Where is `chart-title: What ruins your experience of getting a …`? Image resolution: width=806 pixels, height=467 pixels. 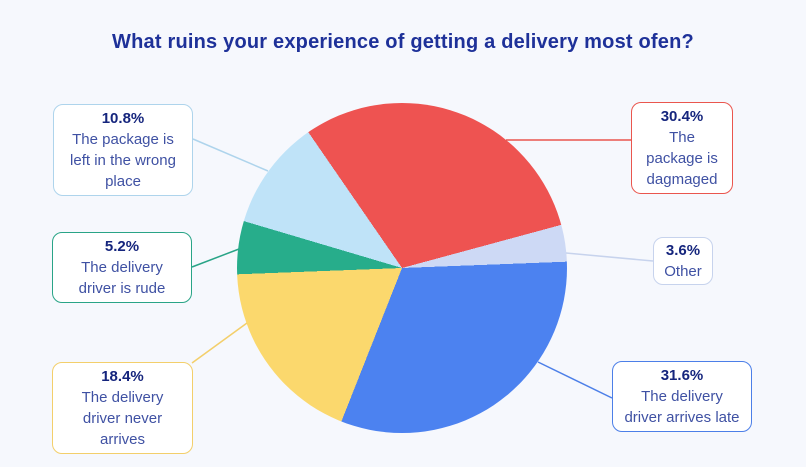 chart-title: What ruins your experience of getting a … is located at coordinates (403, 42).